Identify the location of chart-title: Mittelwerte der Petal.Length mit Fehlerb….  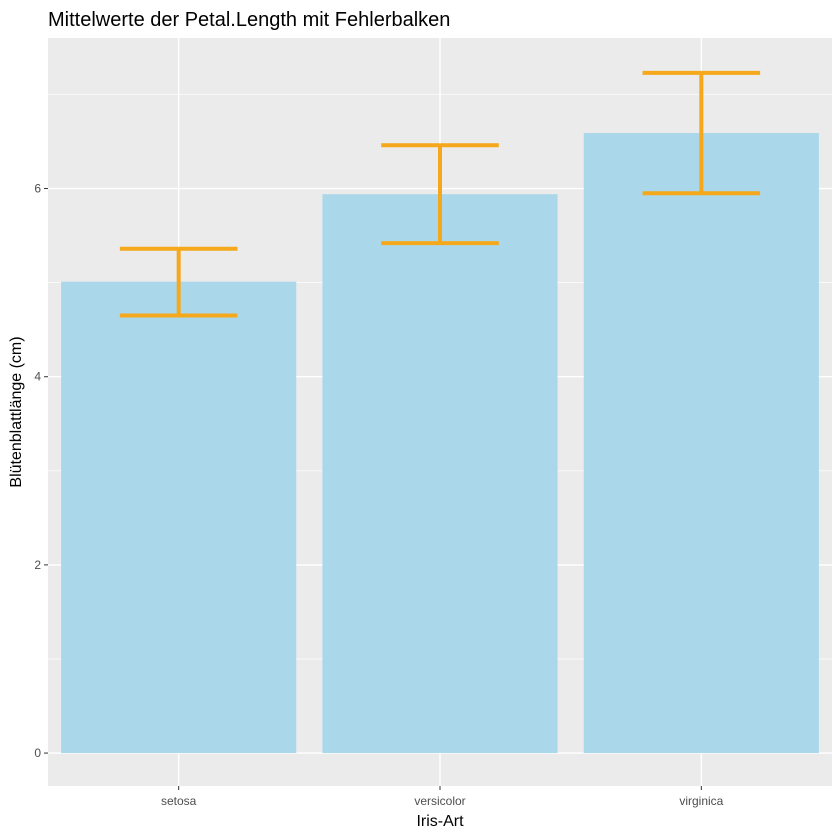
(249, 20).